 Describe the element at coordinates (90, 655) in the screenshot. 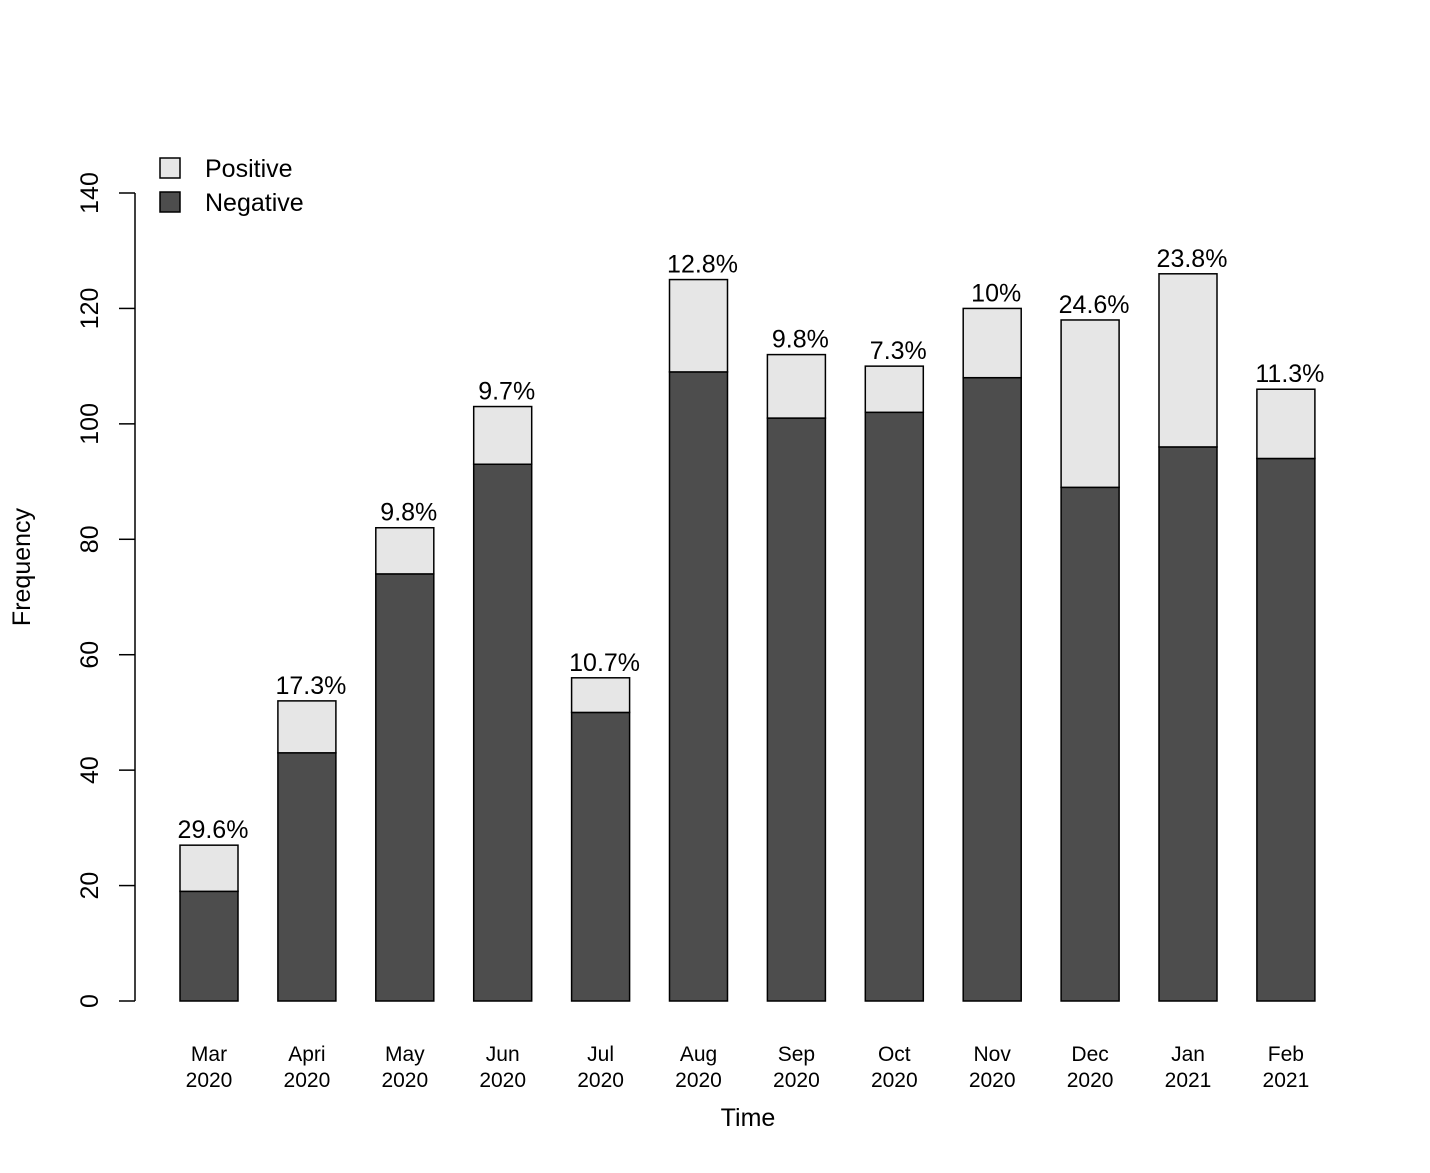

I see `y-tick-label: 60` at that location.